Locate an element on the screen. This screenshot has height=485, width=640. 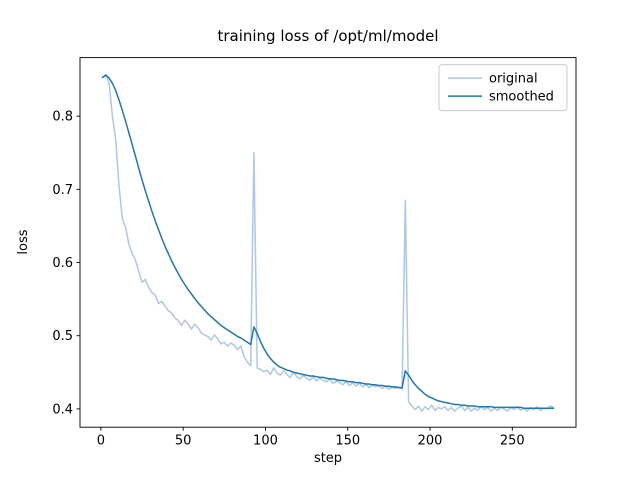
legend-box is located at coordinates (503, 88).